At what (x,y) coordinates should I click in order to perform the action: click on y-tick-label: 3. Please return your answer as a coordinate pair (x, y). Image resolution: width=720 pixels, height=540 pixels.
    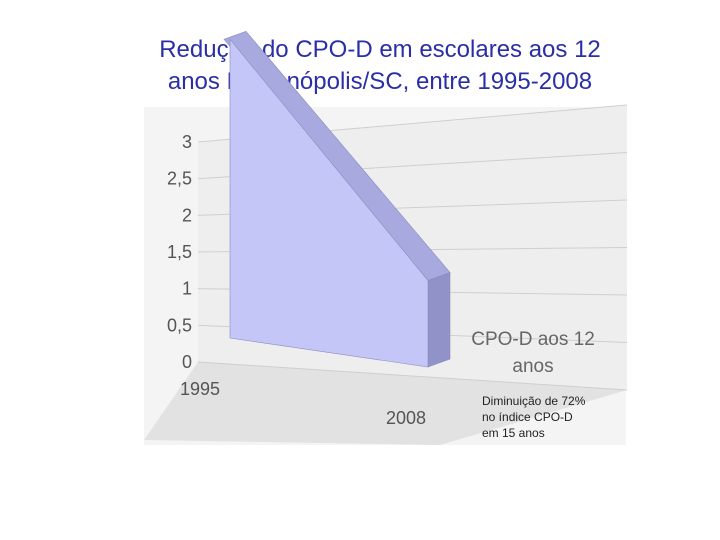
    Looking at the image, I should click on (187, 142).